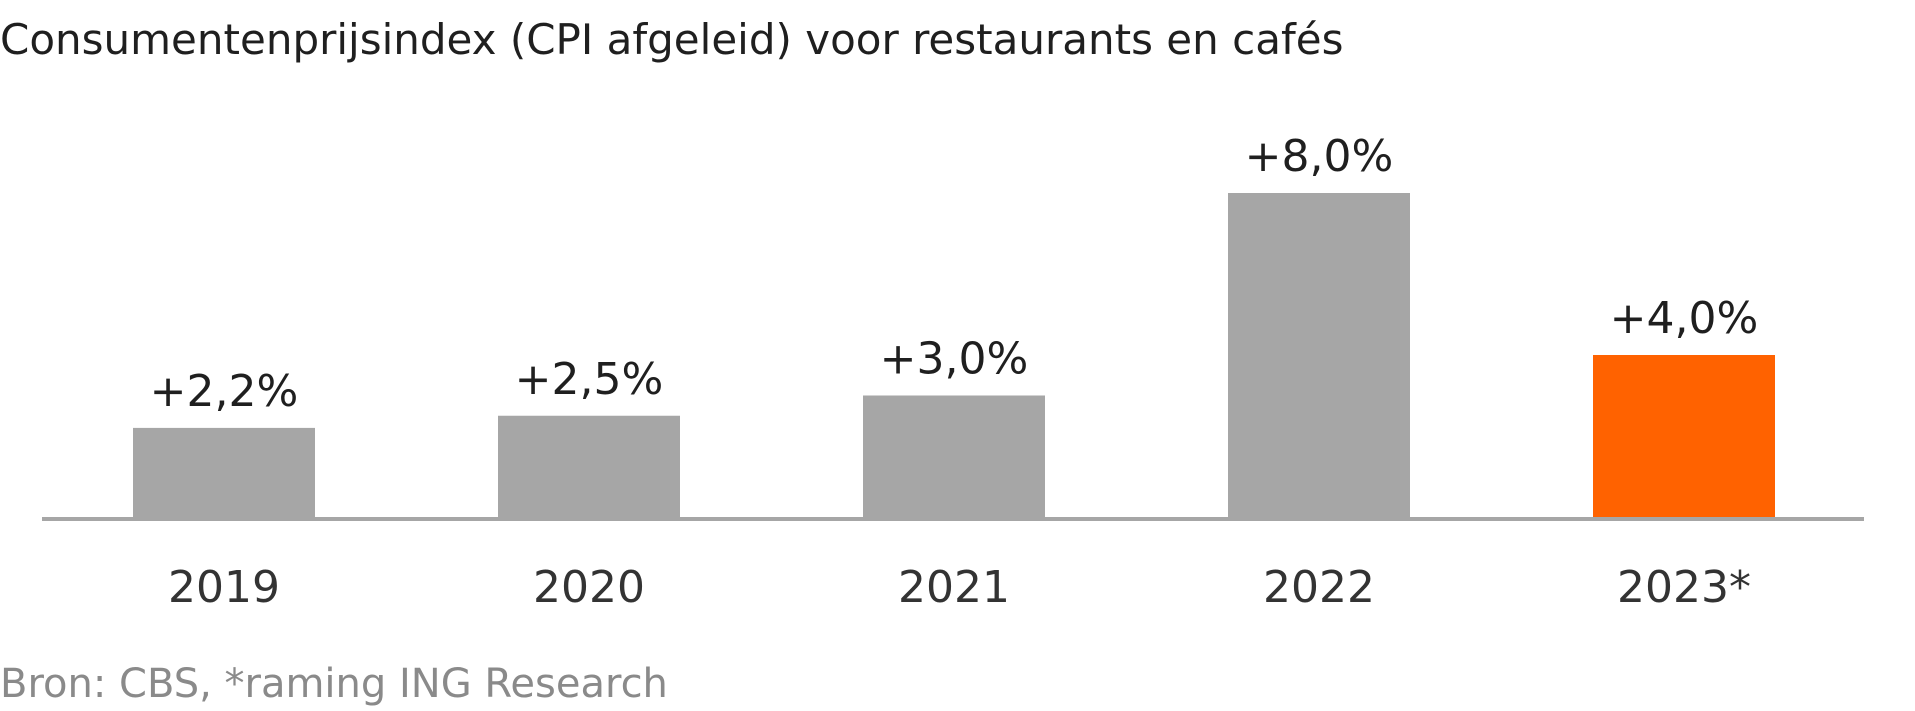  Describe the element at coordinates (224, 391) in the screenshot. I see `value-label-2019: +2,2%` at that location.